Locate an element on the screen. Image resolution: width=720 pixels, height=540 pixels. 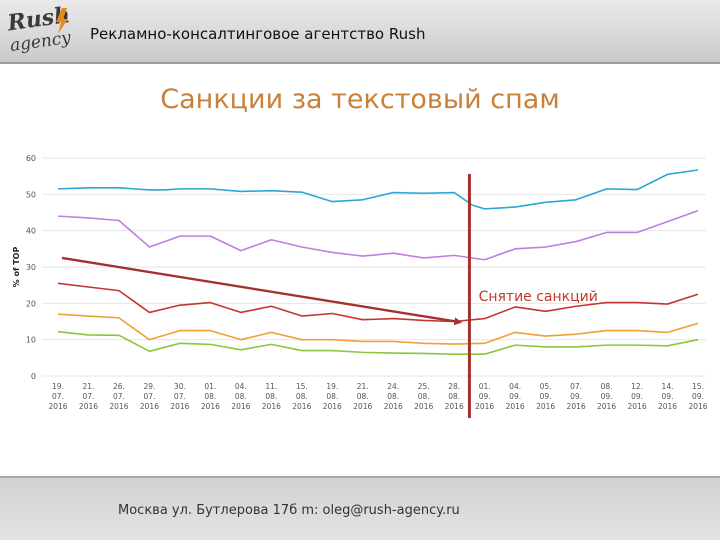
trend-arrow is located at coordinates (262, 291).